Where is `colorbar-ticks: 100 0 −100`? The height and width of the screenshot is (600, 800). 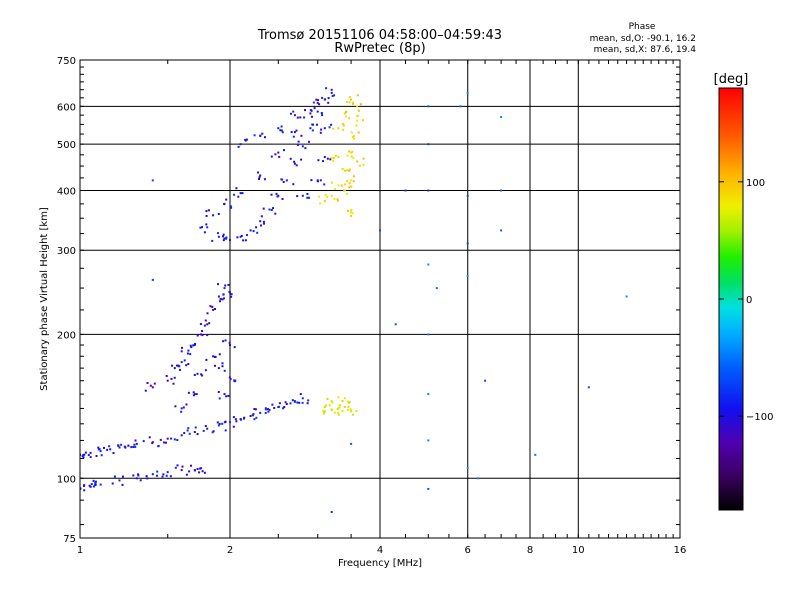
colorbar-ticks: 100 0 −100 is located at coordinates (746, 300).